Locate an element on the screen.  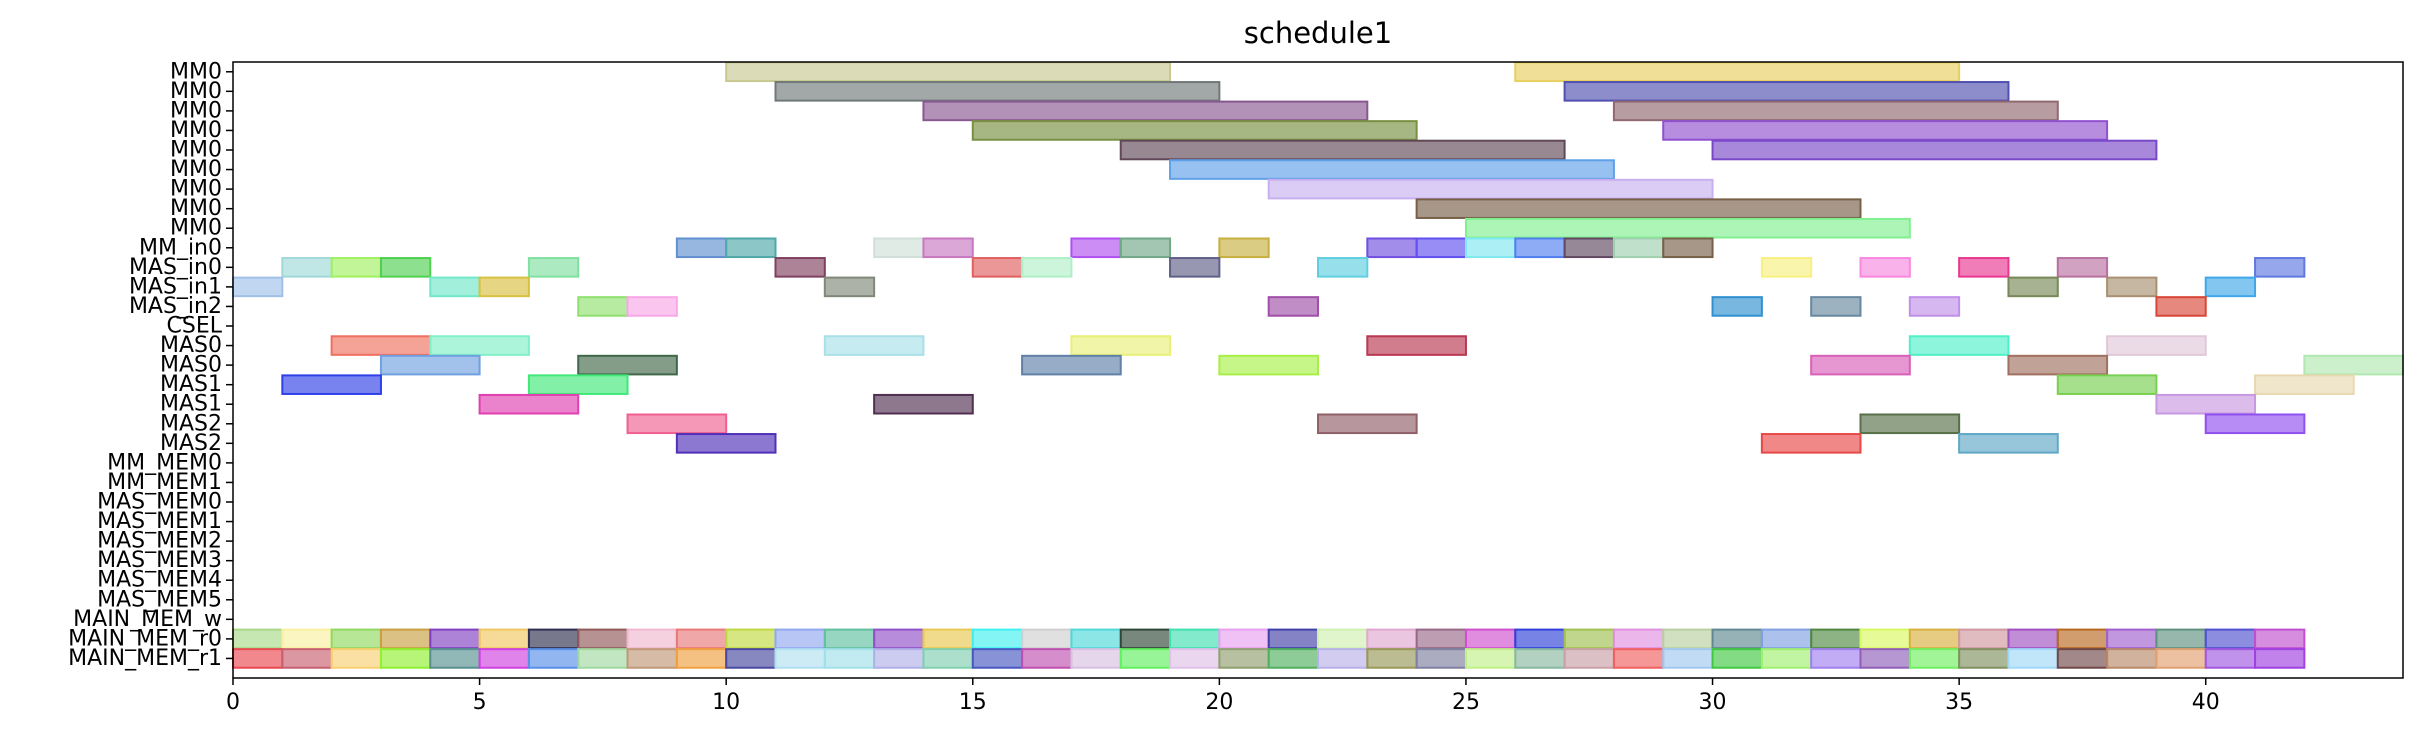
y-tick-label: MAIN_MEM_r0 is located at coordinates (145, 638).